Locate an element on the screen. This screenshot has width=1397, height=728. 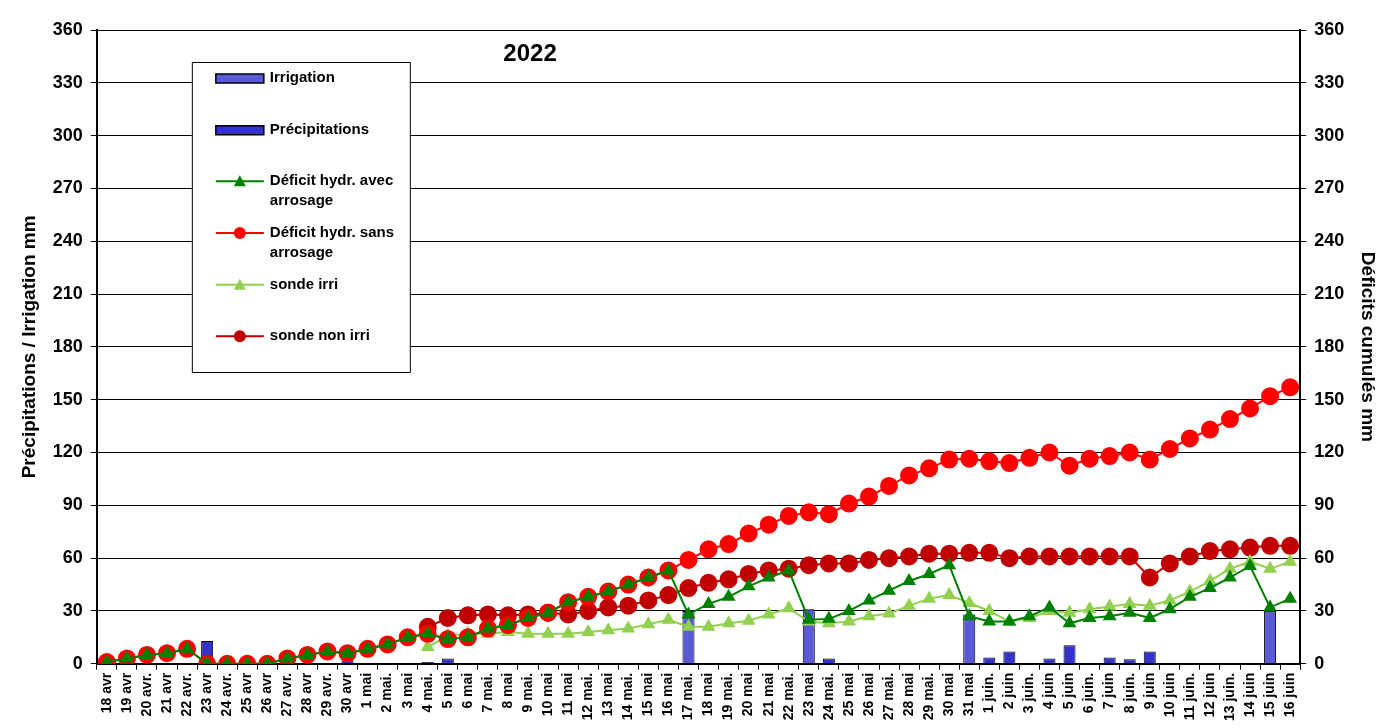
y-tick-label: 240 is located at coordinates (67, 240).